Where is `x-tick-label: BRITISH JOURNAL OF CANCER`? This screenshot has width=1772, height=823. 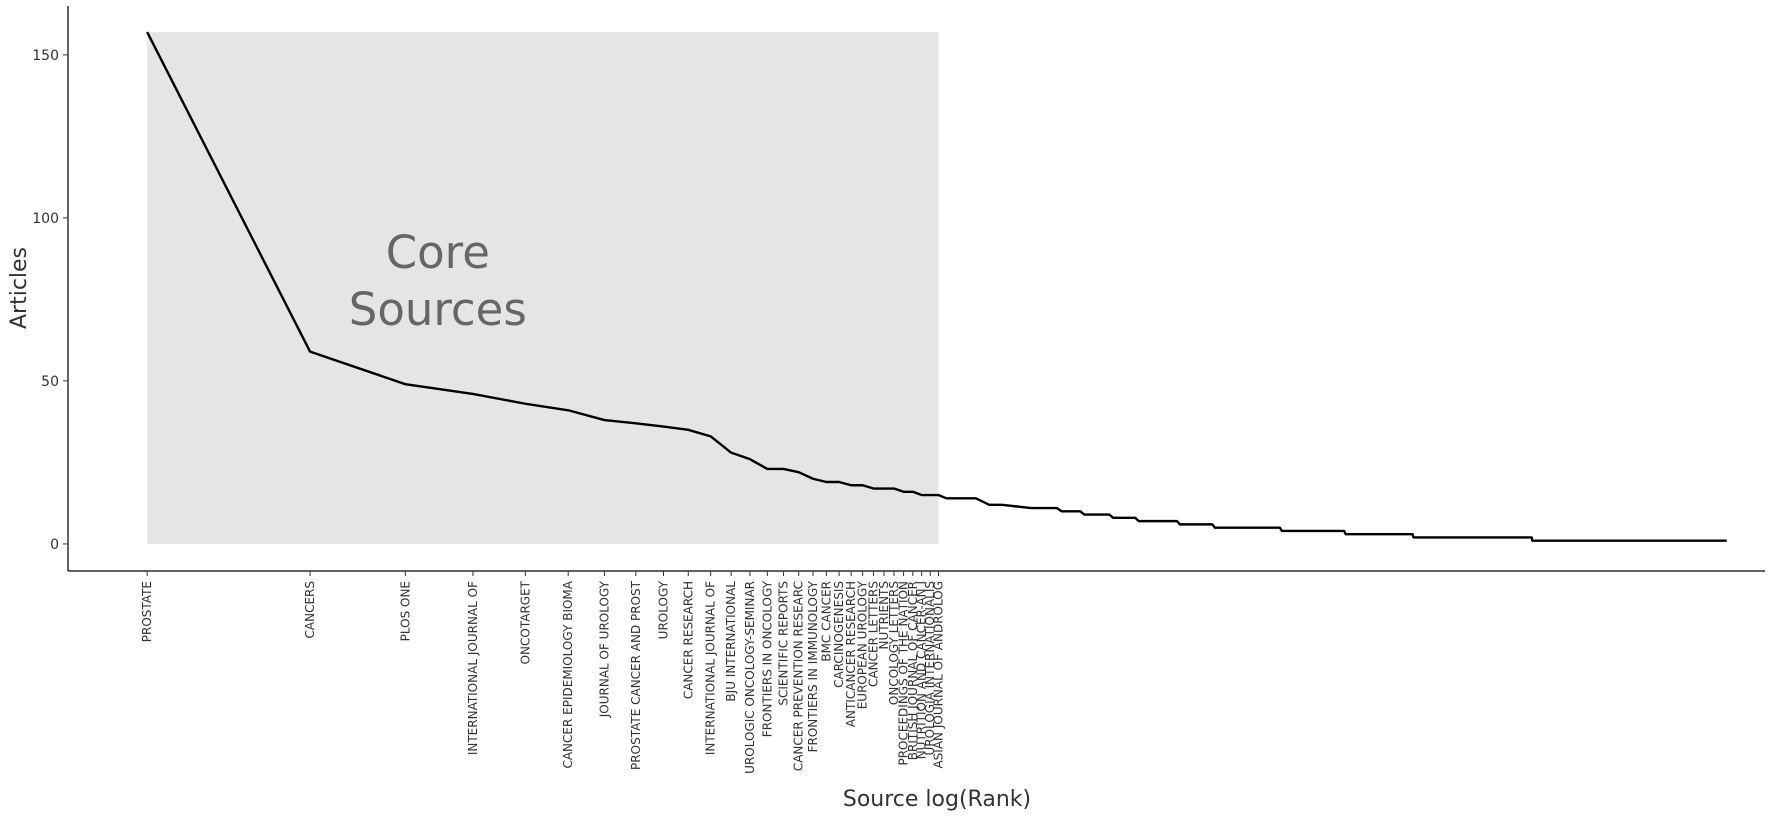
x-tick-label: BRITISH JOURNAL OF CANCER is located at coordinates (913, 670).